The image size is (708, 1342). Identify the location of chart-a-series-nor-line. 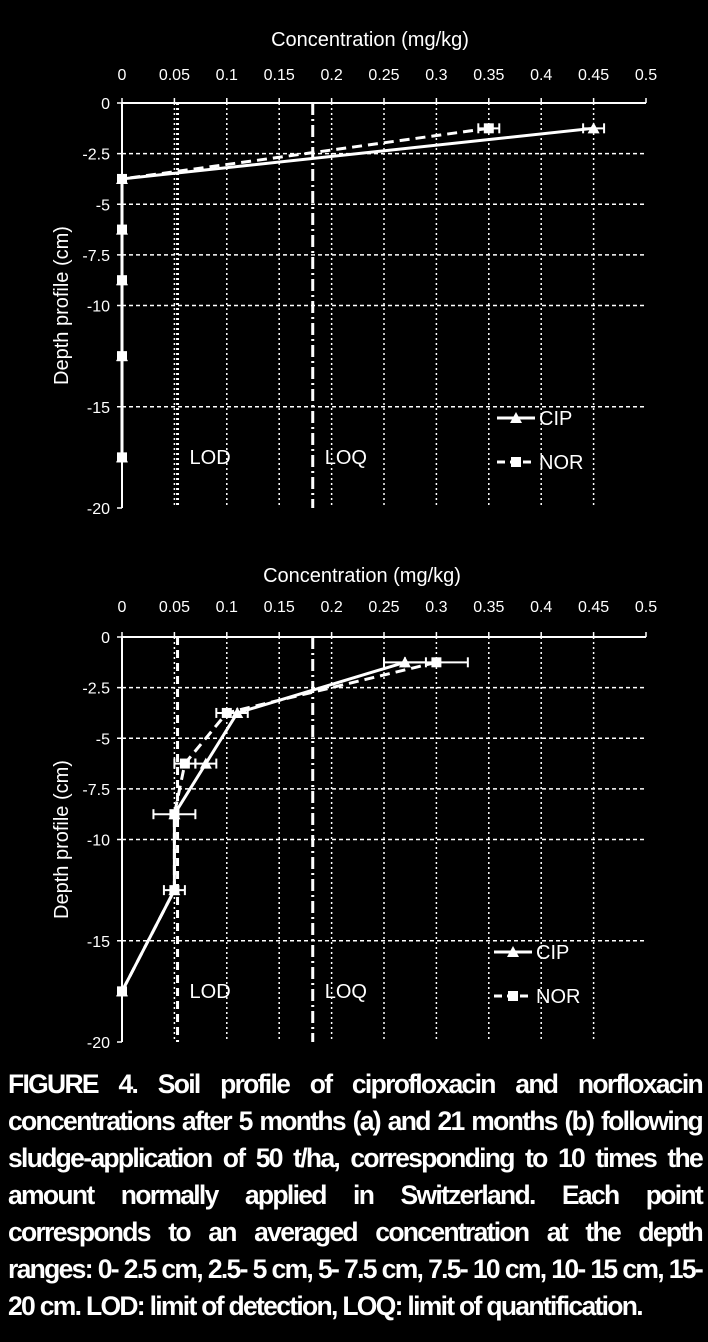
(305, 292).